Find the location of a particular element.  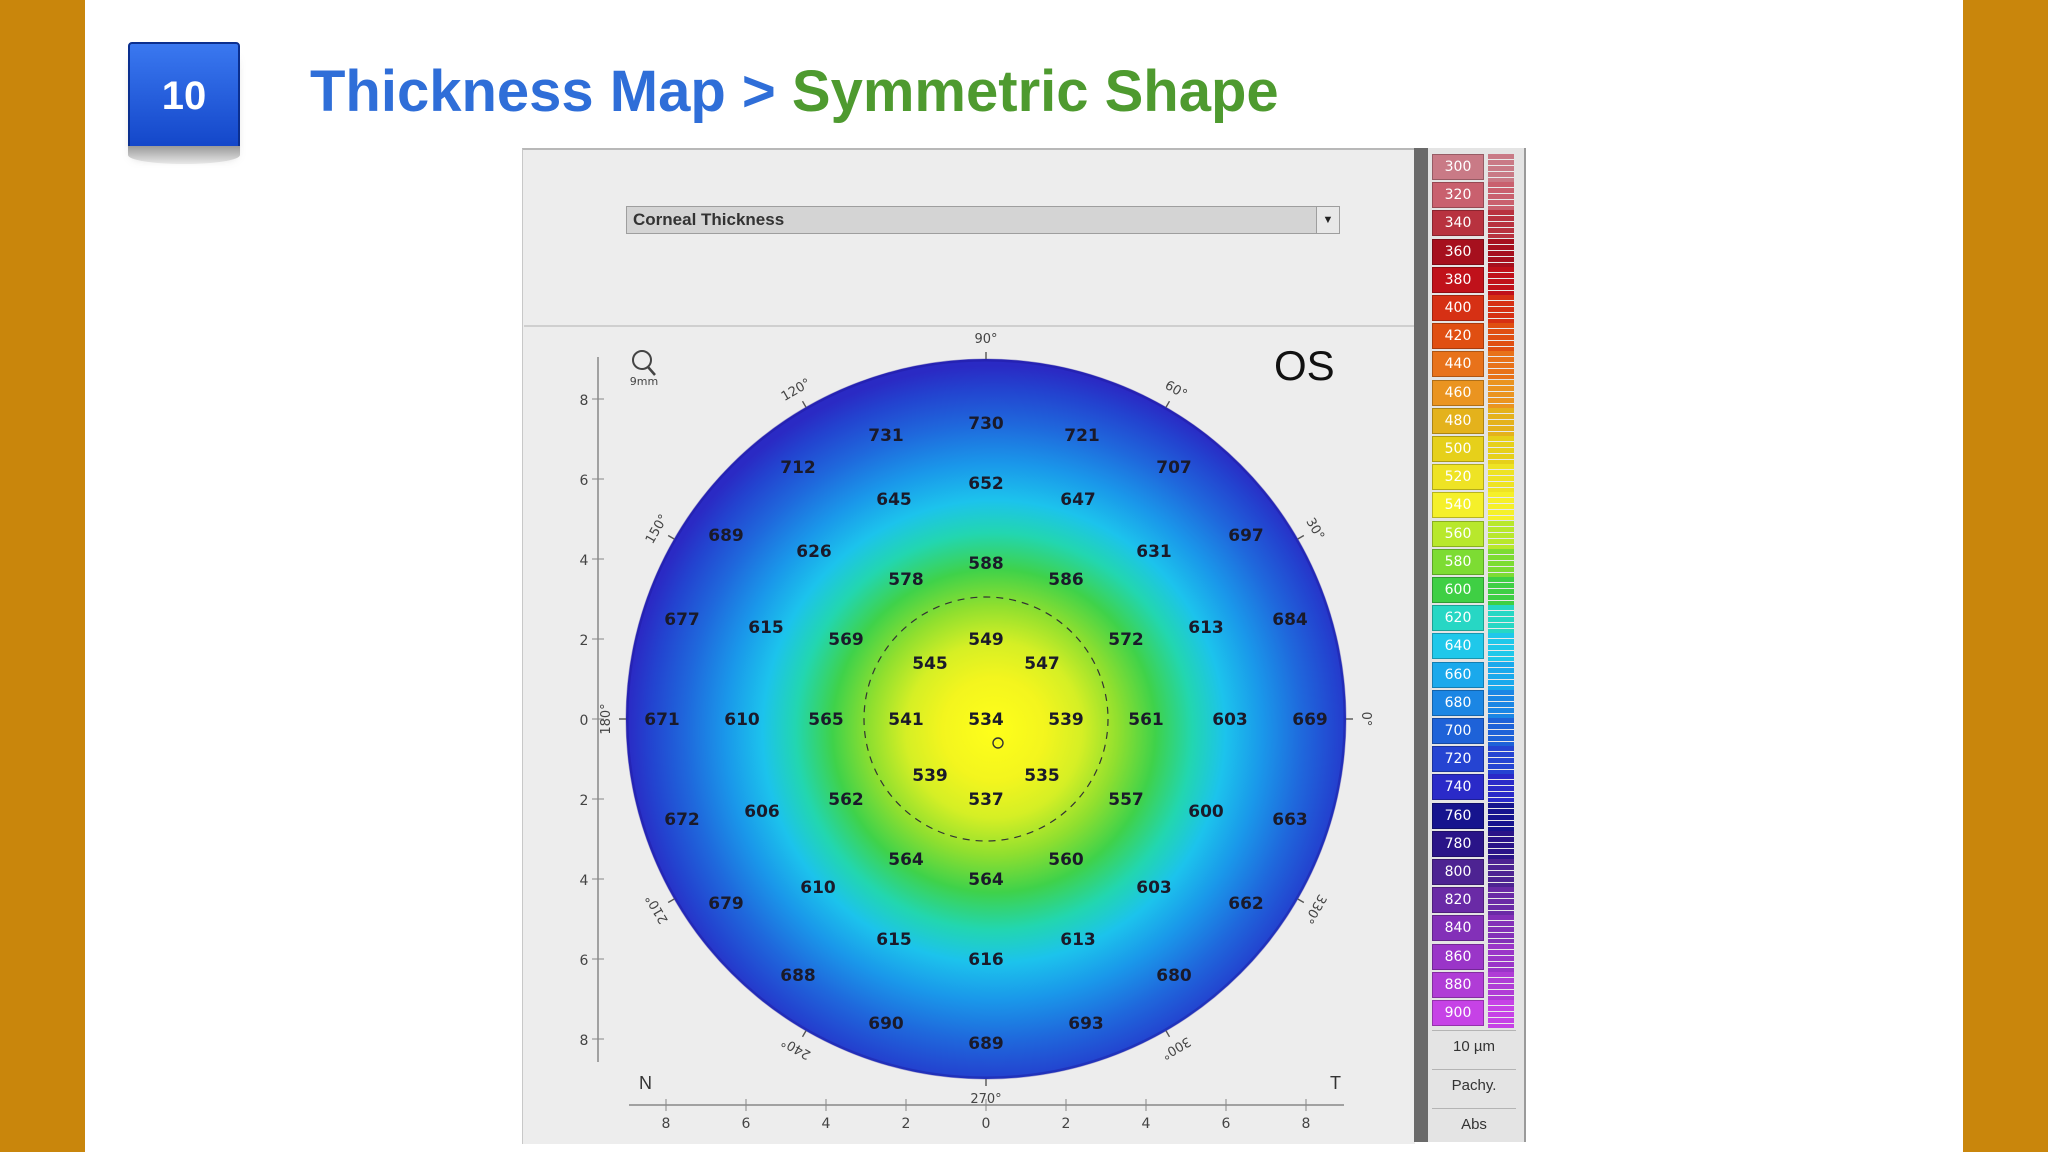

thickness-value: 557 is located at coordinates (1126, 800).